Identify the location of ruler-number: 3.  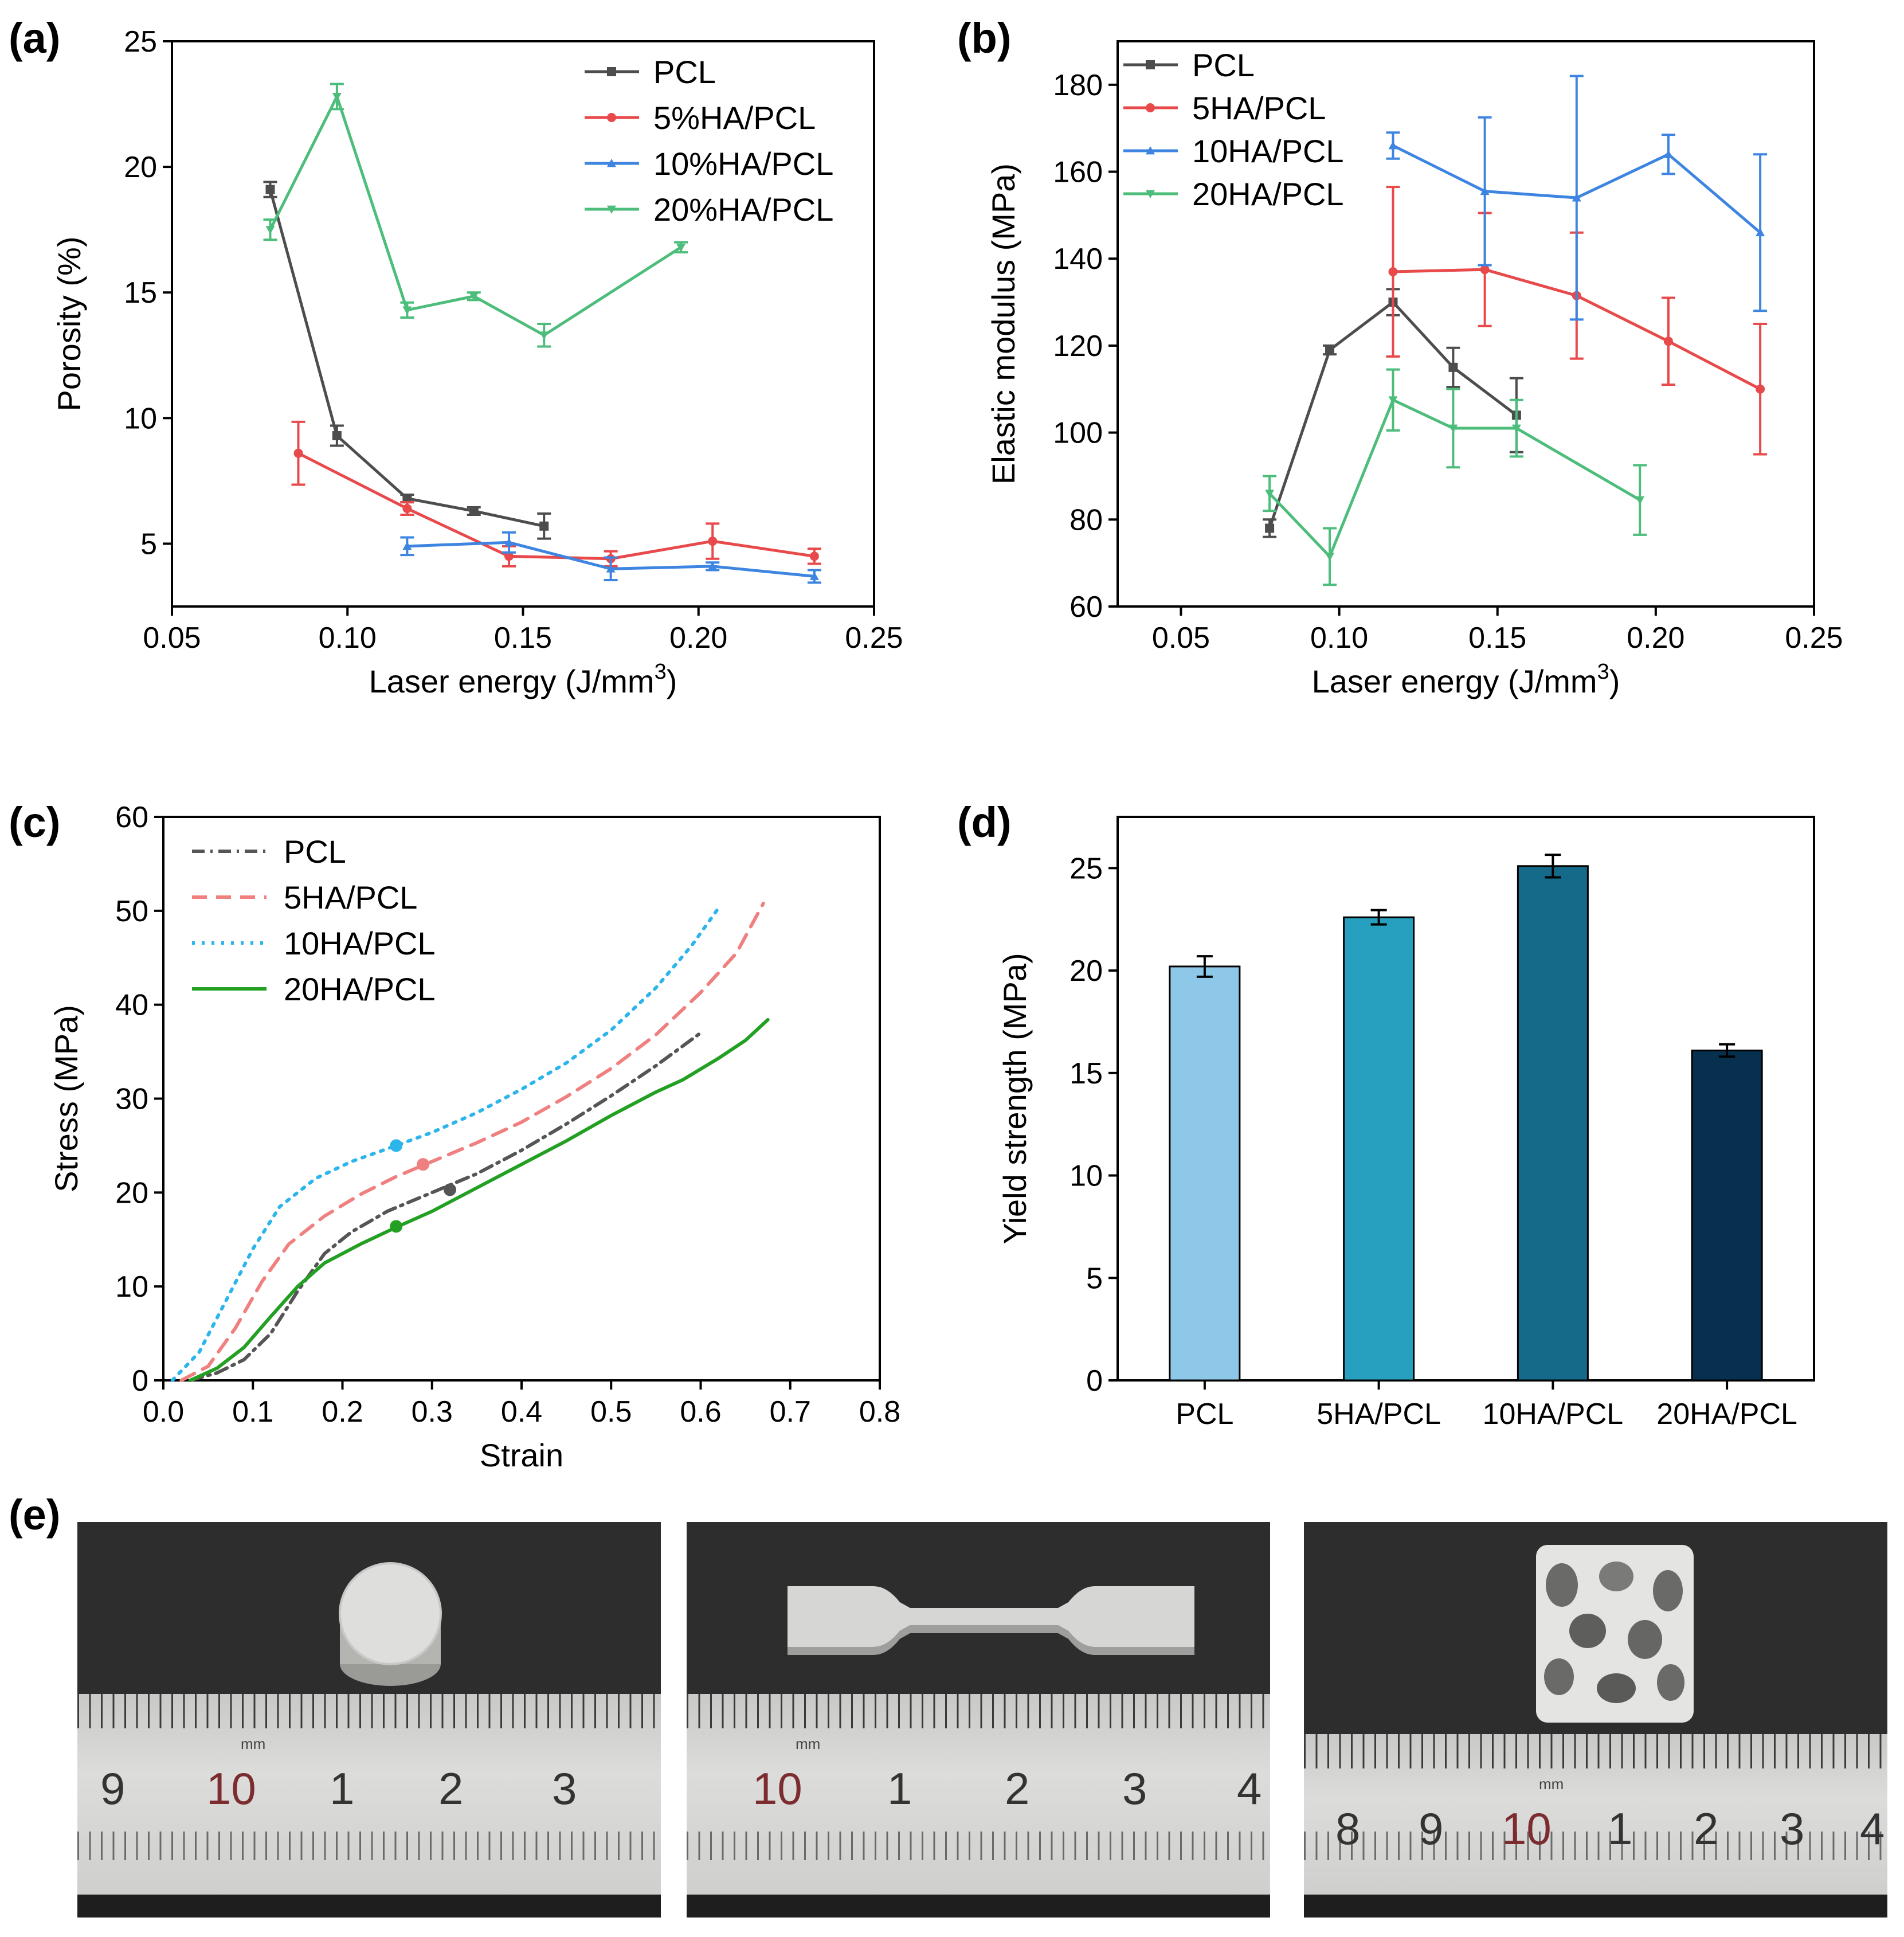
(1792, 1828).